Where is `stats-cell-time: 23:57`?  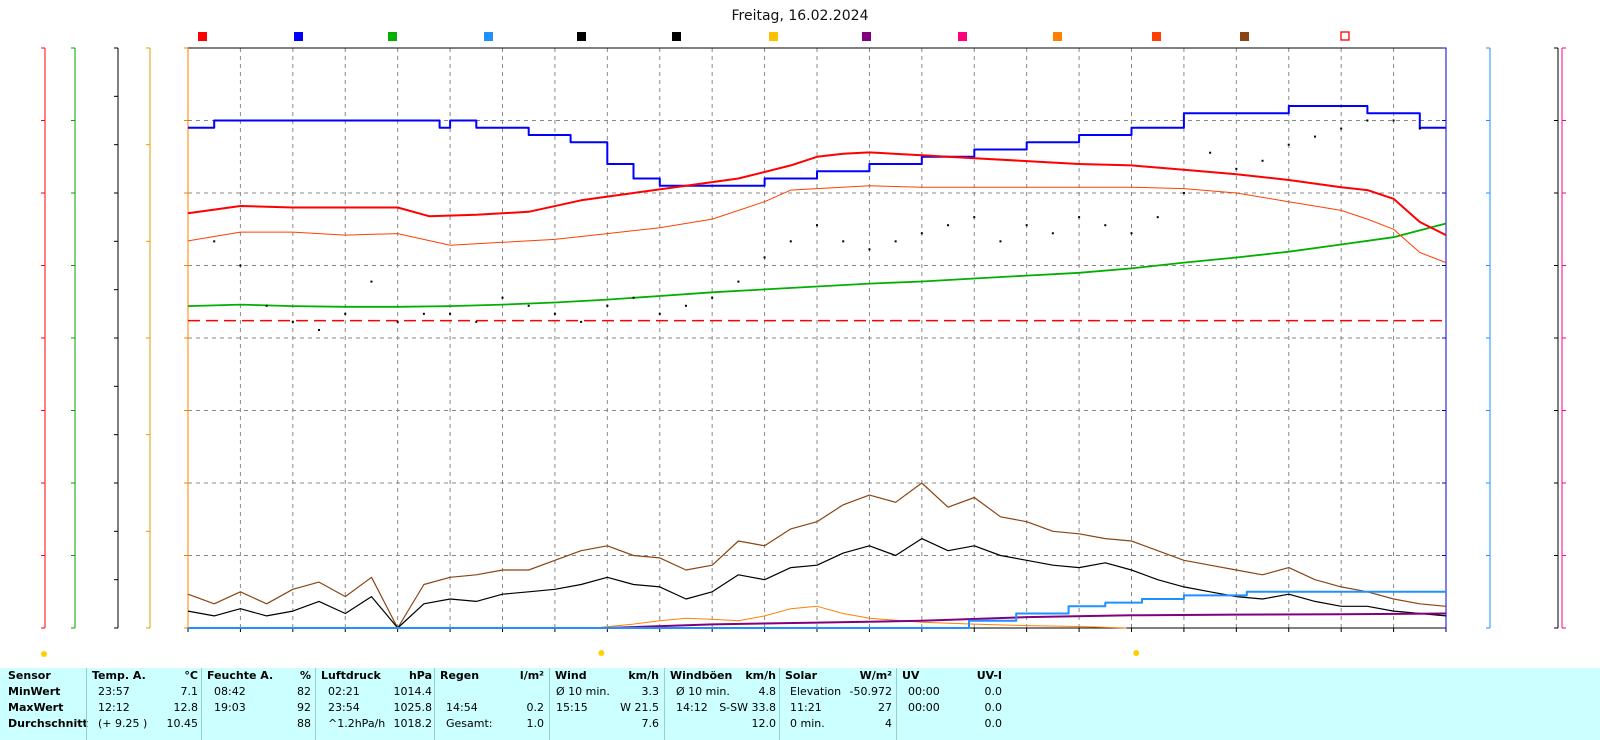
stats-cell-time: 23:57 is located at coordinates (114, 691).